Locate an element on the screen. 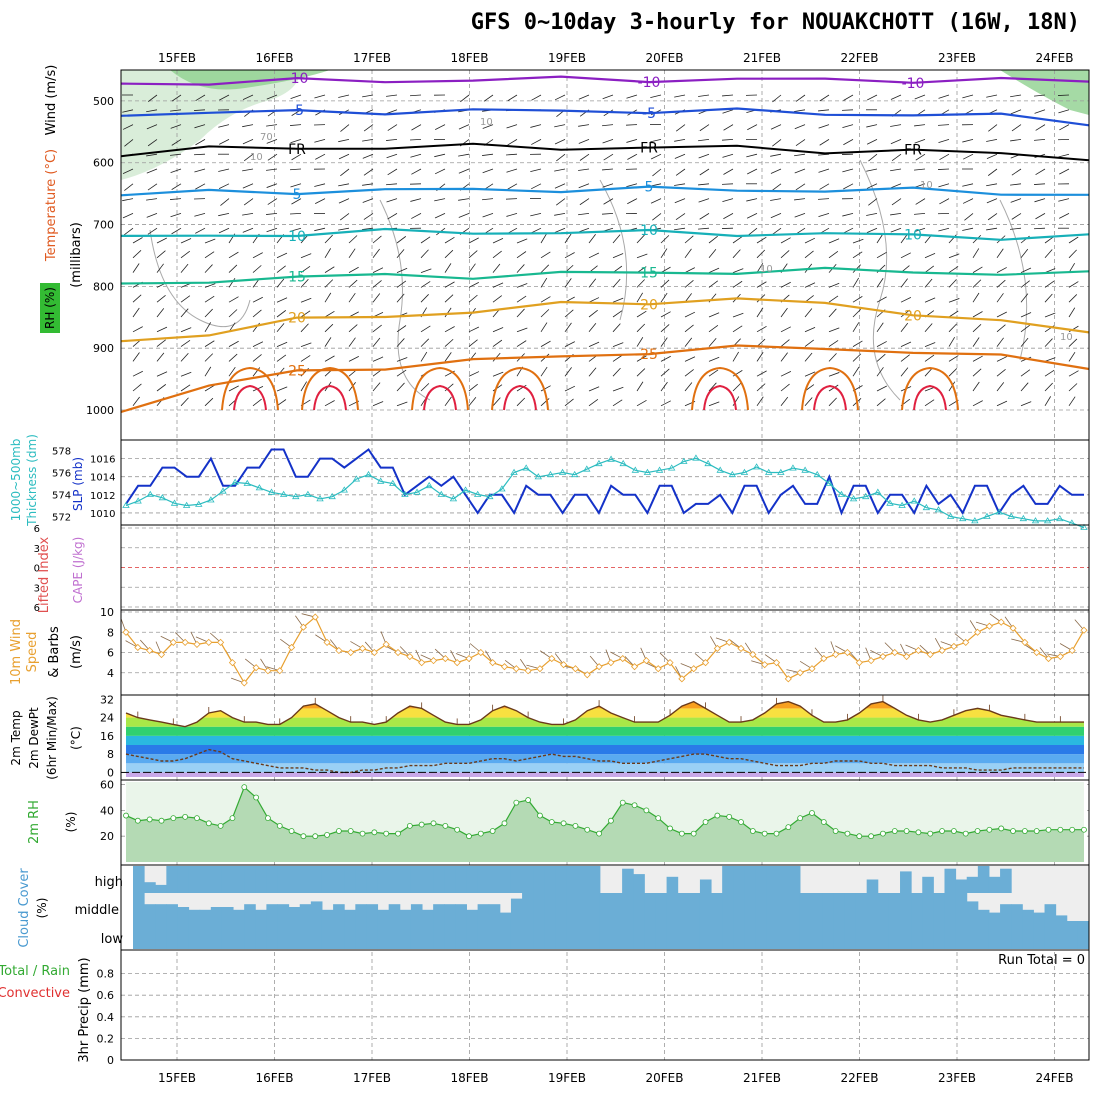 The height and width of the screenshot is (1100, 1100). x-date-label-bottom: 19FEB is located at coordinates (567, 1078).